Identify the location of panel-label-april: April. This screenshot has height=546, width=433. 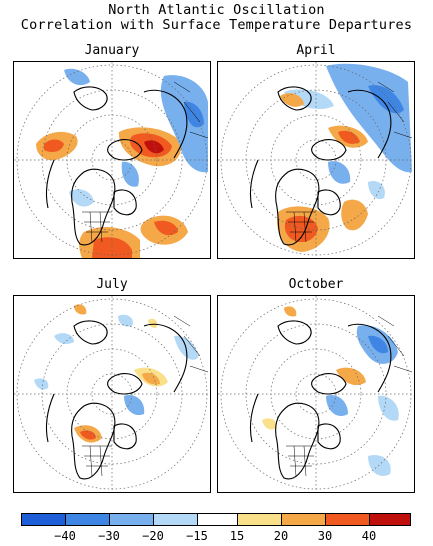
(316, 50).